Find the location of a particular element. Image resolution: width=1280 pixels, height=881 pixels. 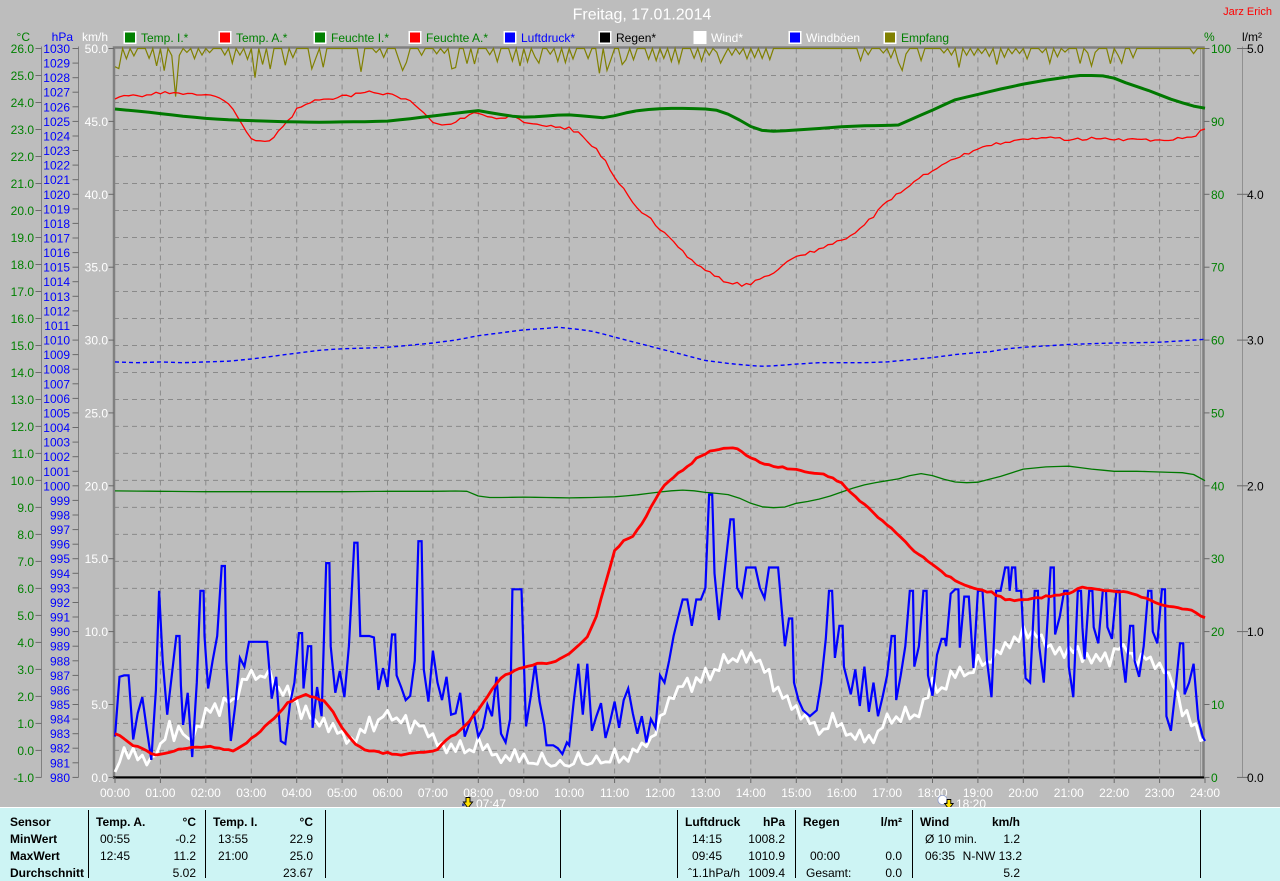

svg-text: 998 is located at coordinates (60, 516).